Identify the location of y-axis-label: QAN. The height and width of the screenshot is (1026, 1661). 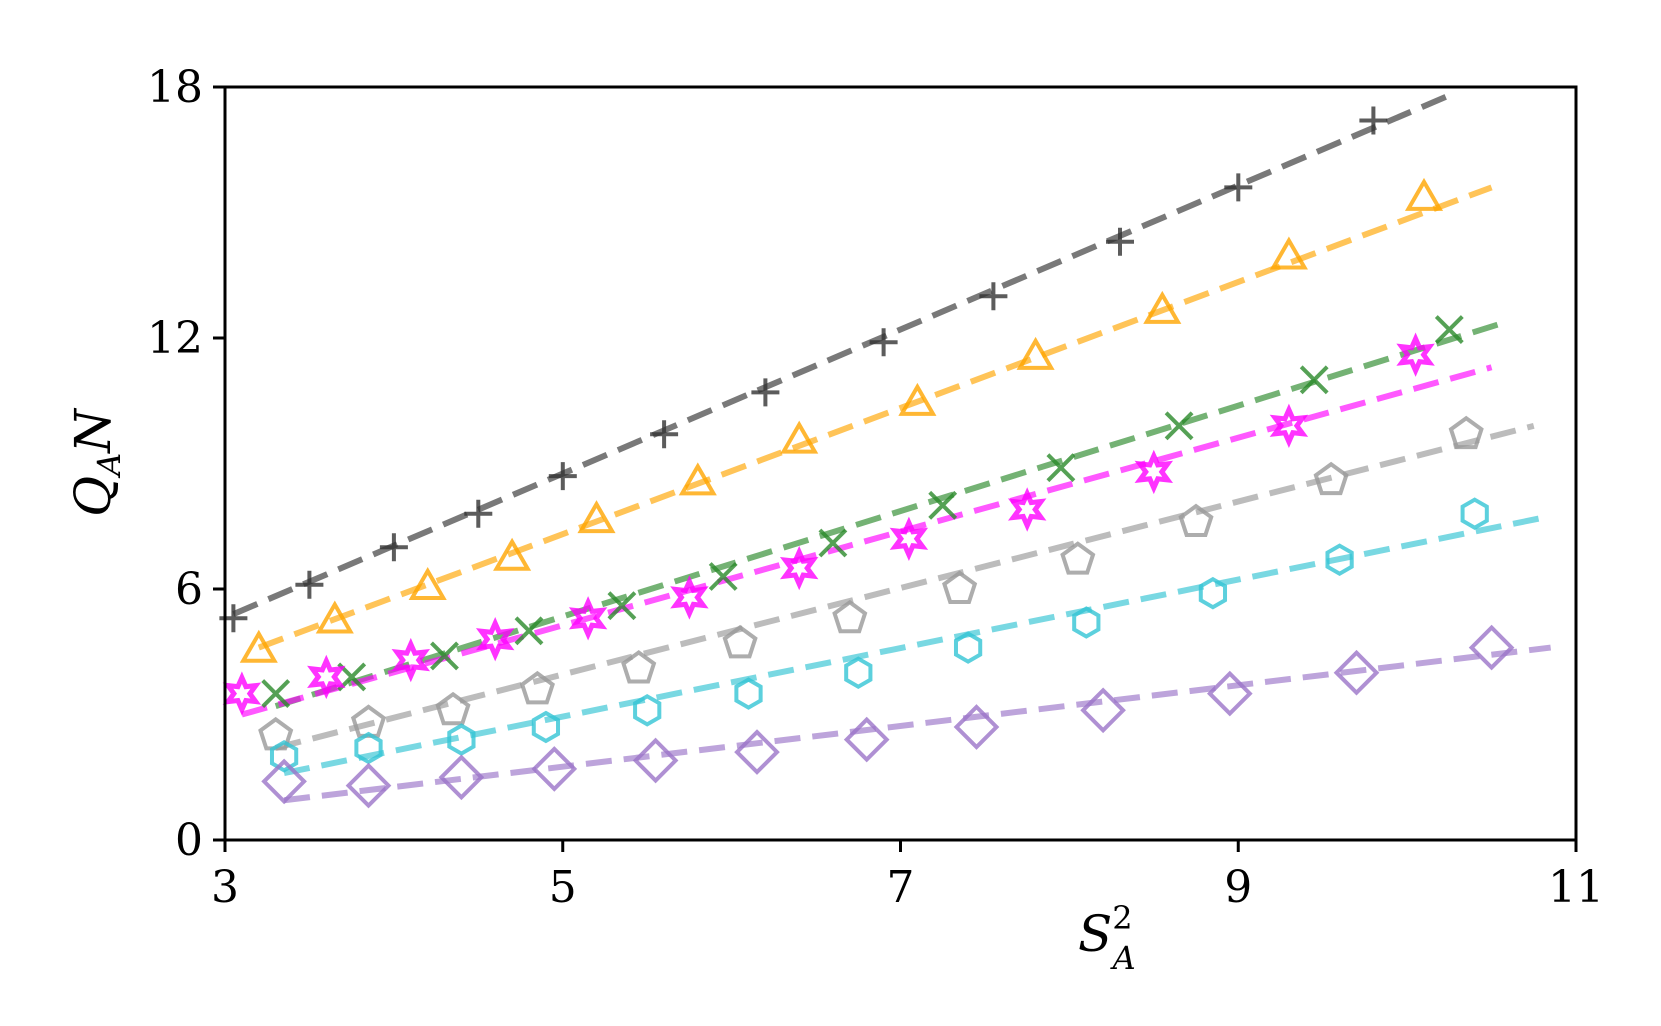
(96, 462).